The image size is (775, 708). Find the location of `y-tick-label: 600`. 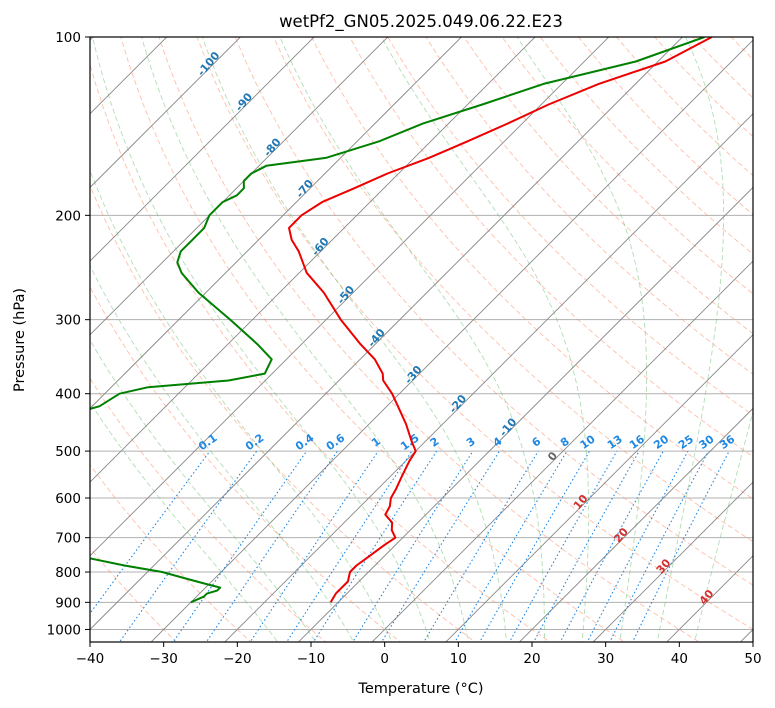

y-tick-label: 600 is located at coordinates (68, 499).